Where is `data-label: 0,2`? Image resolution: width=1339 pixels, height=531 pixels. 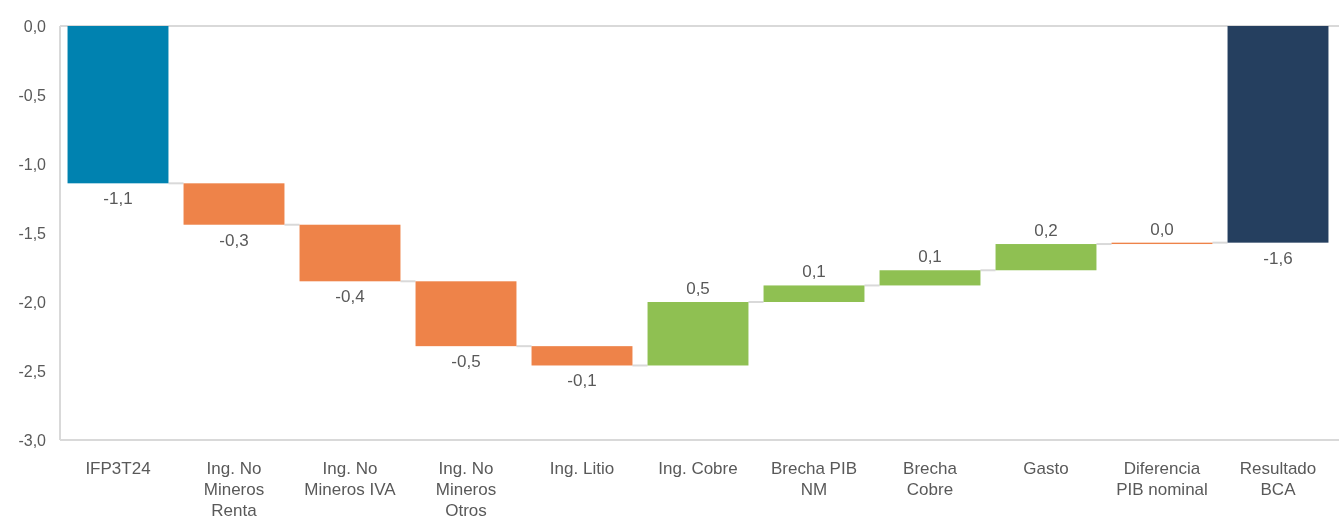 data-label: 0,2 is located at coordinates (1046, 231).